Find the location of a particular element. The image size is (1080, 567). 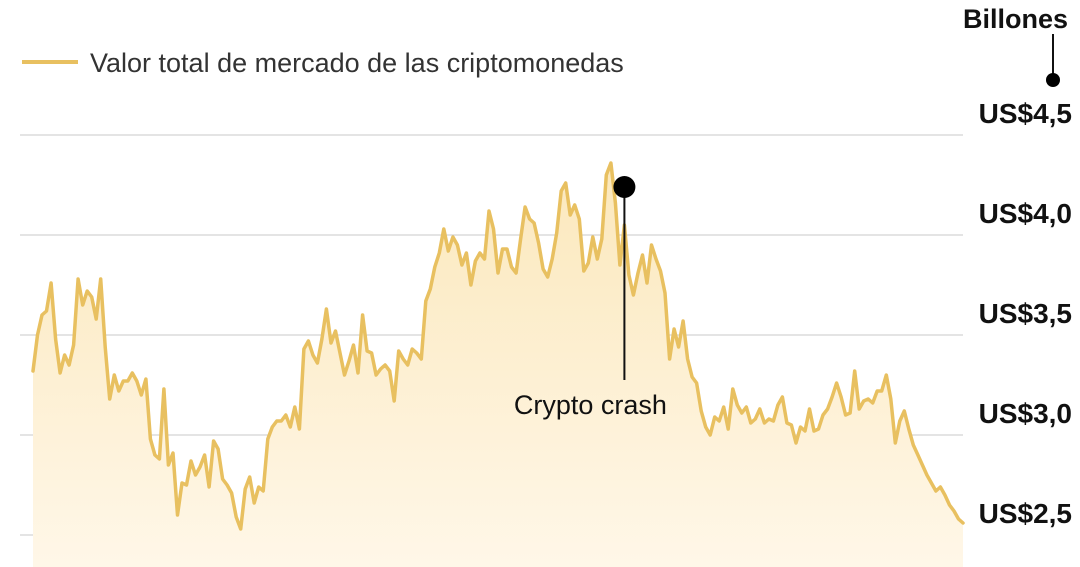

y-tick-label: US$3,0 is located at coordinates (1025, 413).